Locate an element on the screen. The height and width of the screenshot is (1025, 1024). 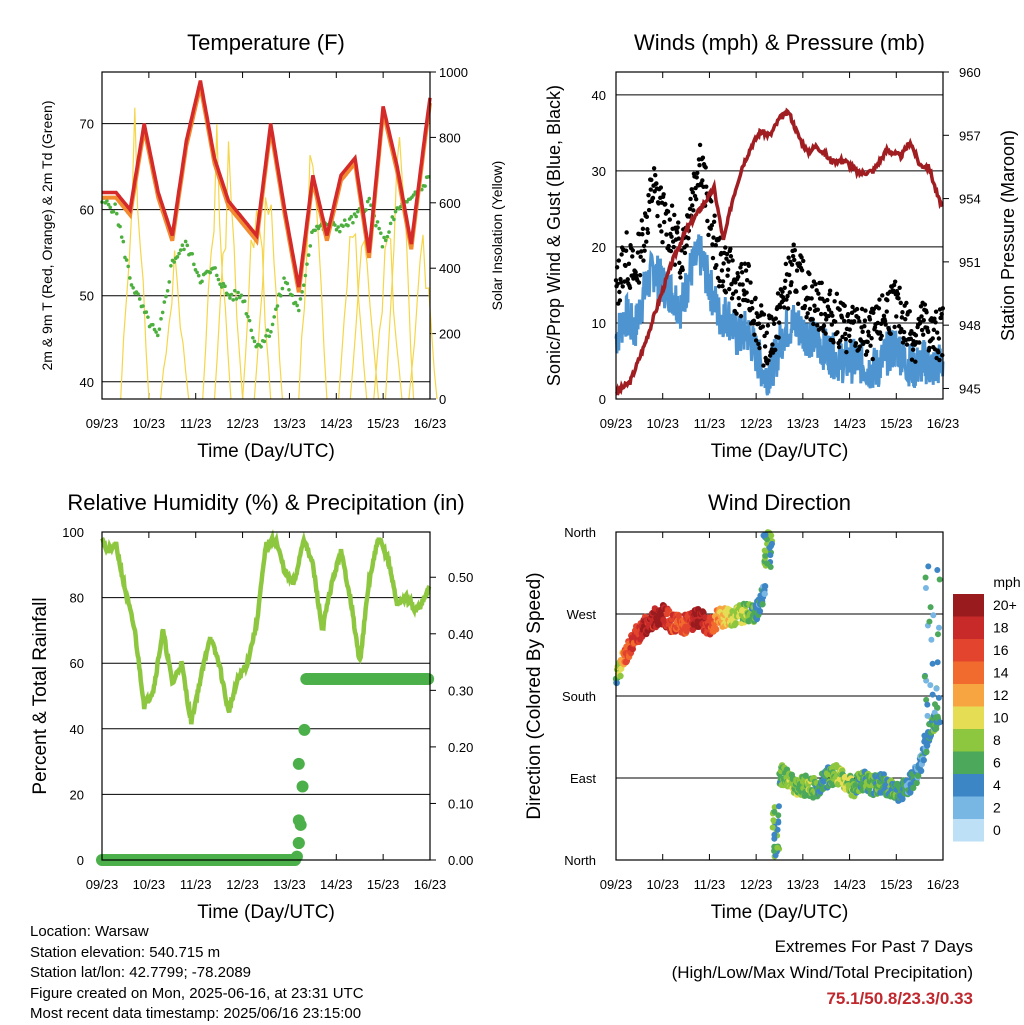
location-text: Location: Warsaw is located at coordinates (89, 931).